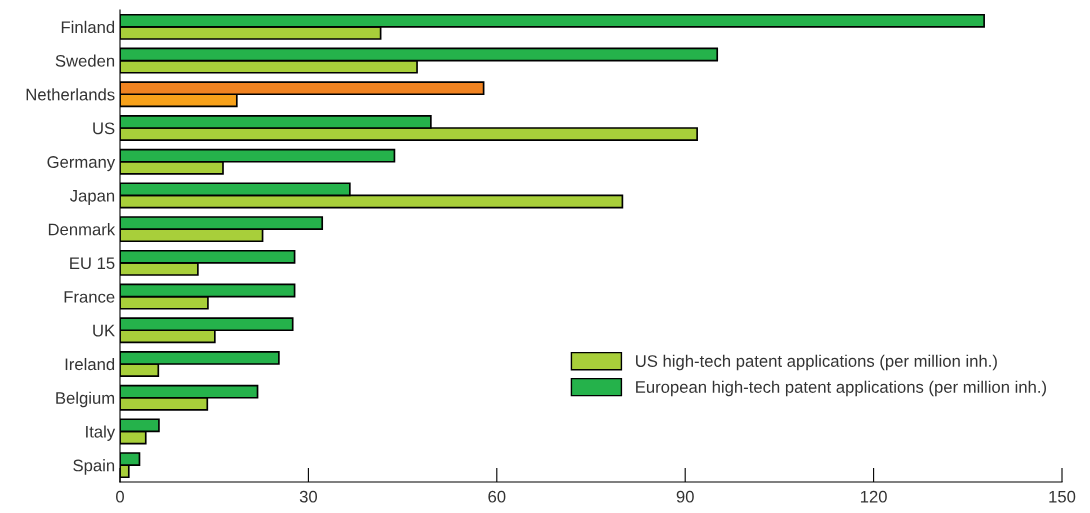 Image resolution: width=1090 pixels, height=513 pixels. Describe the element at coordinates (101, 433) in the screenshot. I see `y-tick-label: Italy` at that location.